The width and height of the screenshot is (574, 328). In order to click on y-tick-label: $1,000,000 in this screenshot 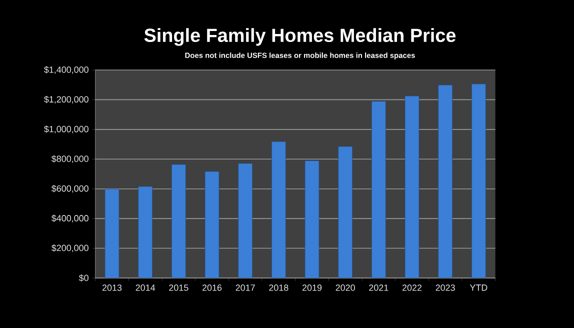, I will do `click(66, 130)`.